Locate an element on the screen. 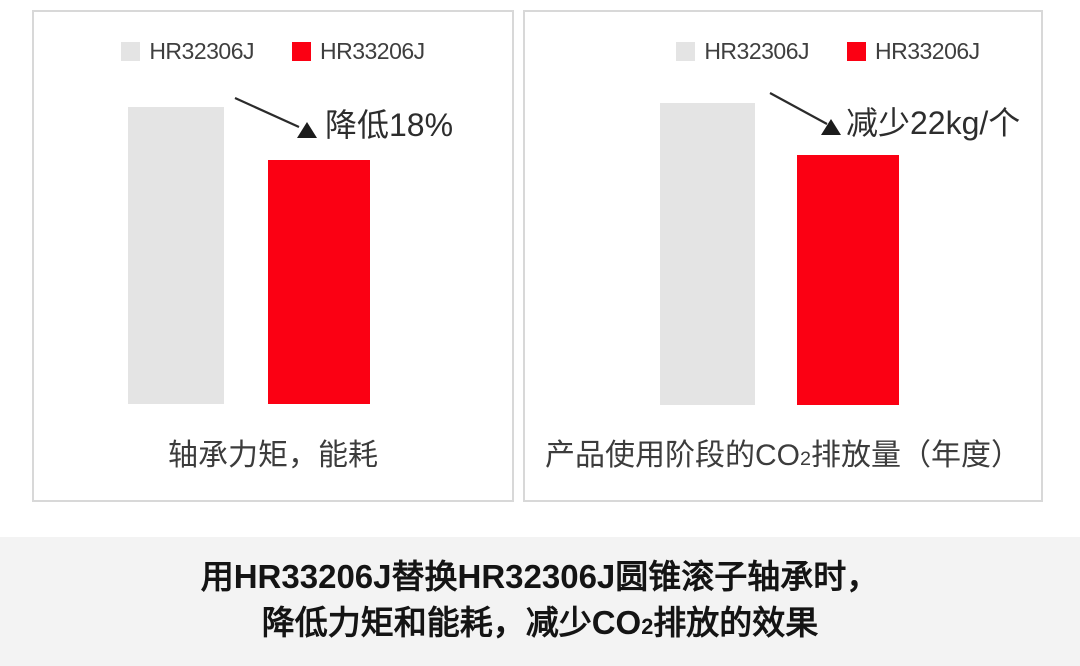 Image resolution: width=1080 pixels, height=666 pixels. bar-hr32306j-co2 is located at coordinates (707, 254).